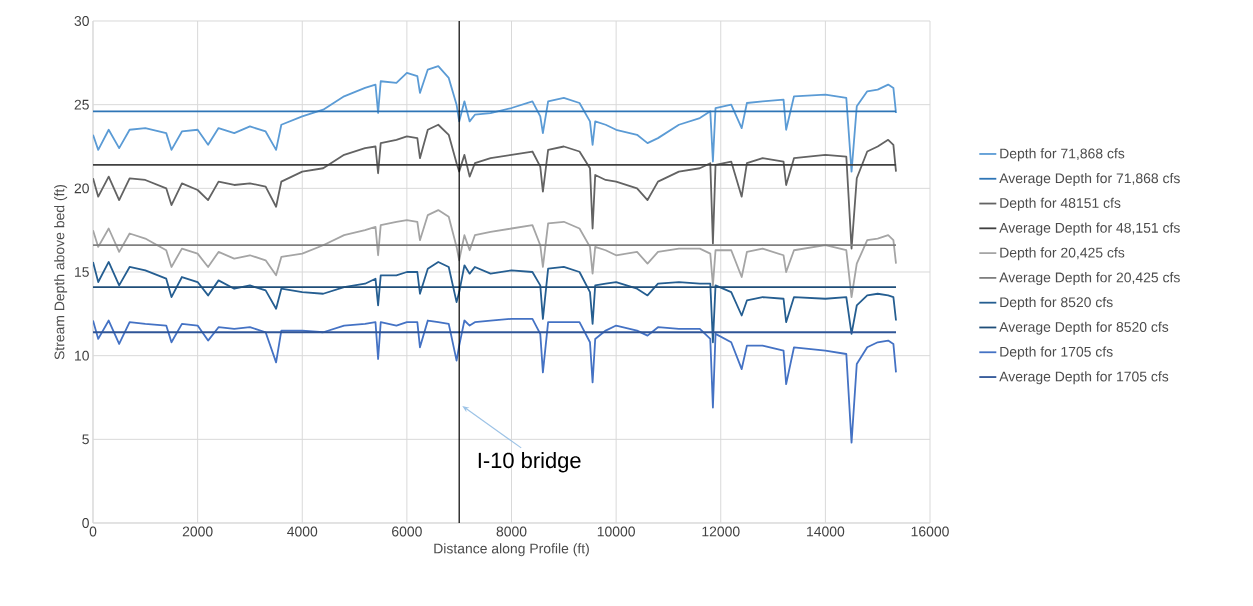 Image resolution: width=1253 pixels, height=606 pixels. Describe the element at coordinates (930, 531) in the screenshot. I see `x-tick-label: 16000` at that location.